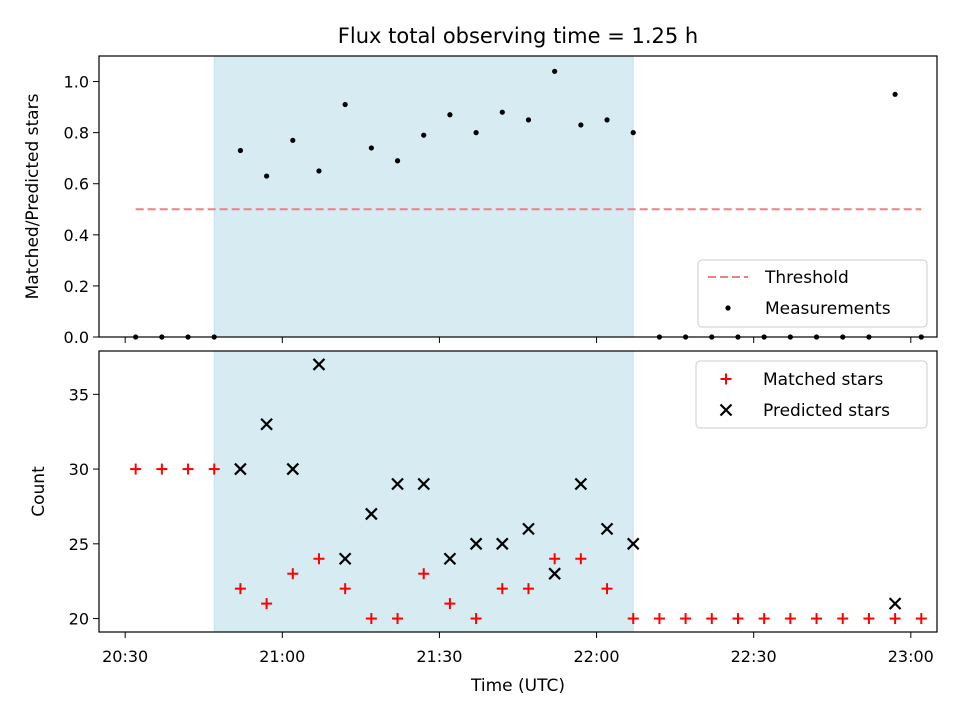  I want to click on top-ytick-label-3: 0.6, so click(76, 184).